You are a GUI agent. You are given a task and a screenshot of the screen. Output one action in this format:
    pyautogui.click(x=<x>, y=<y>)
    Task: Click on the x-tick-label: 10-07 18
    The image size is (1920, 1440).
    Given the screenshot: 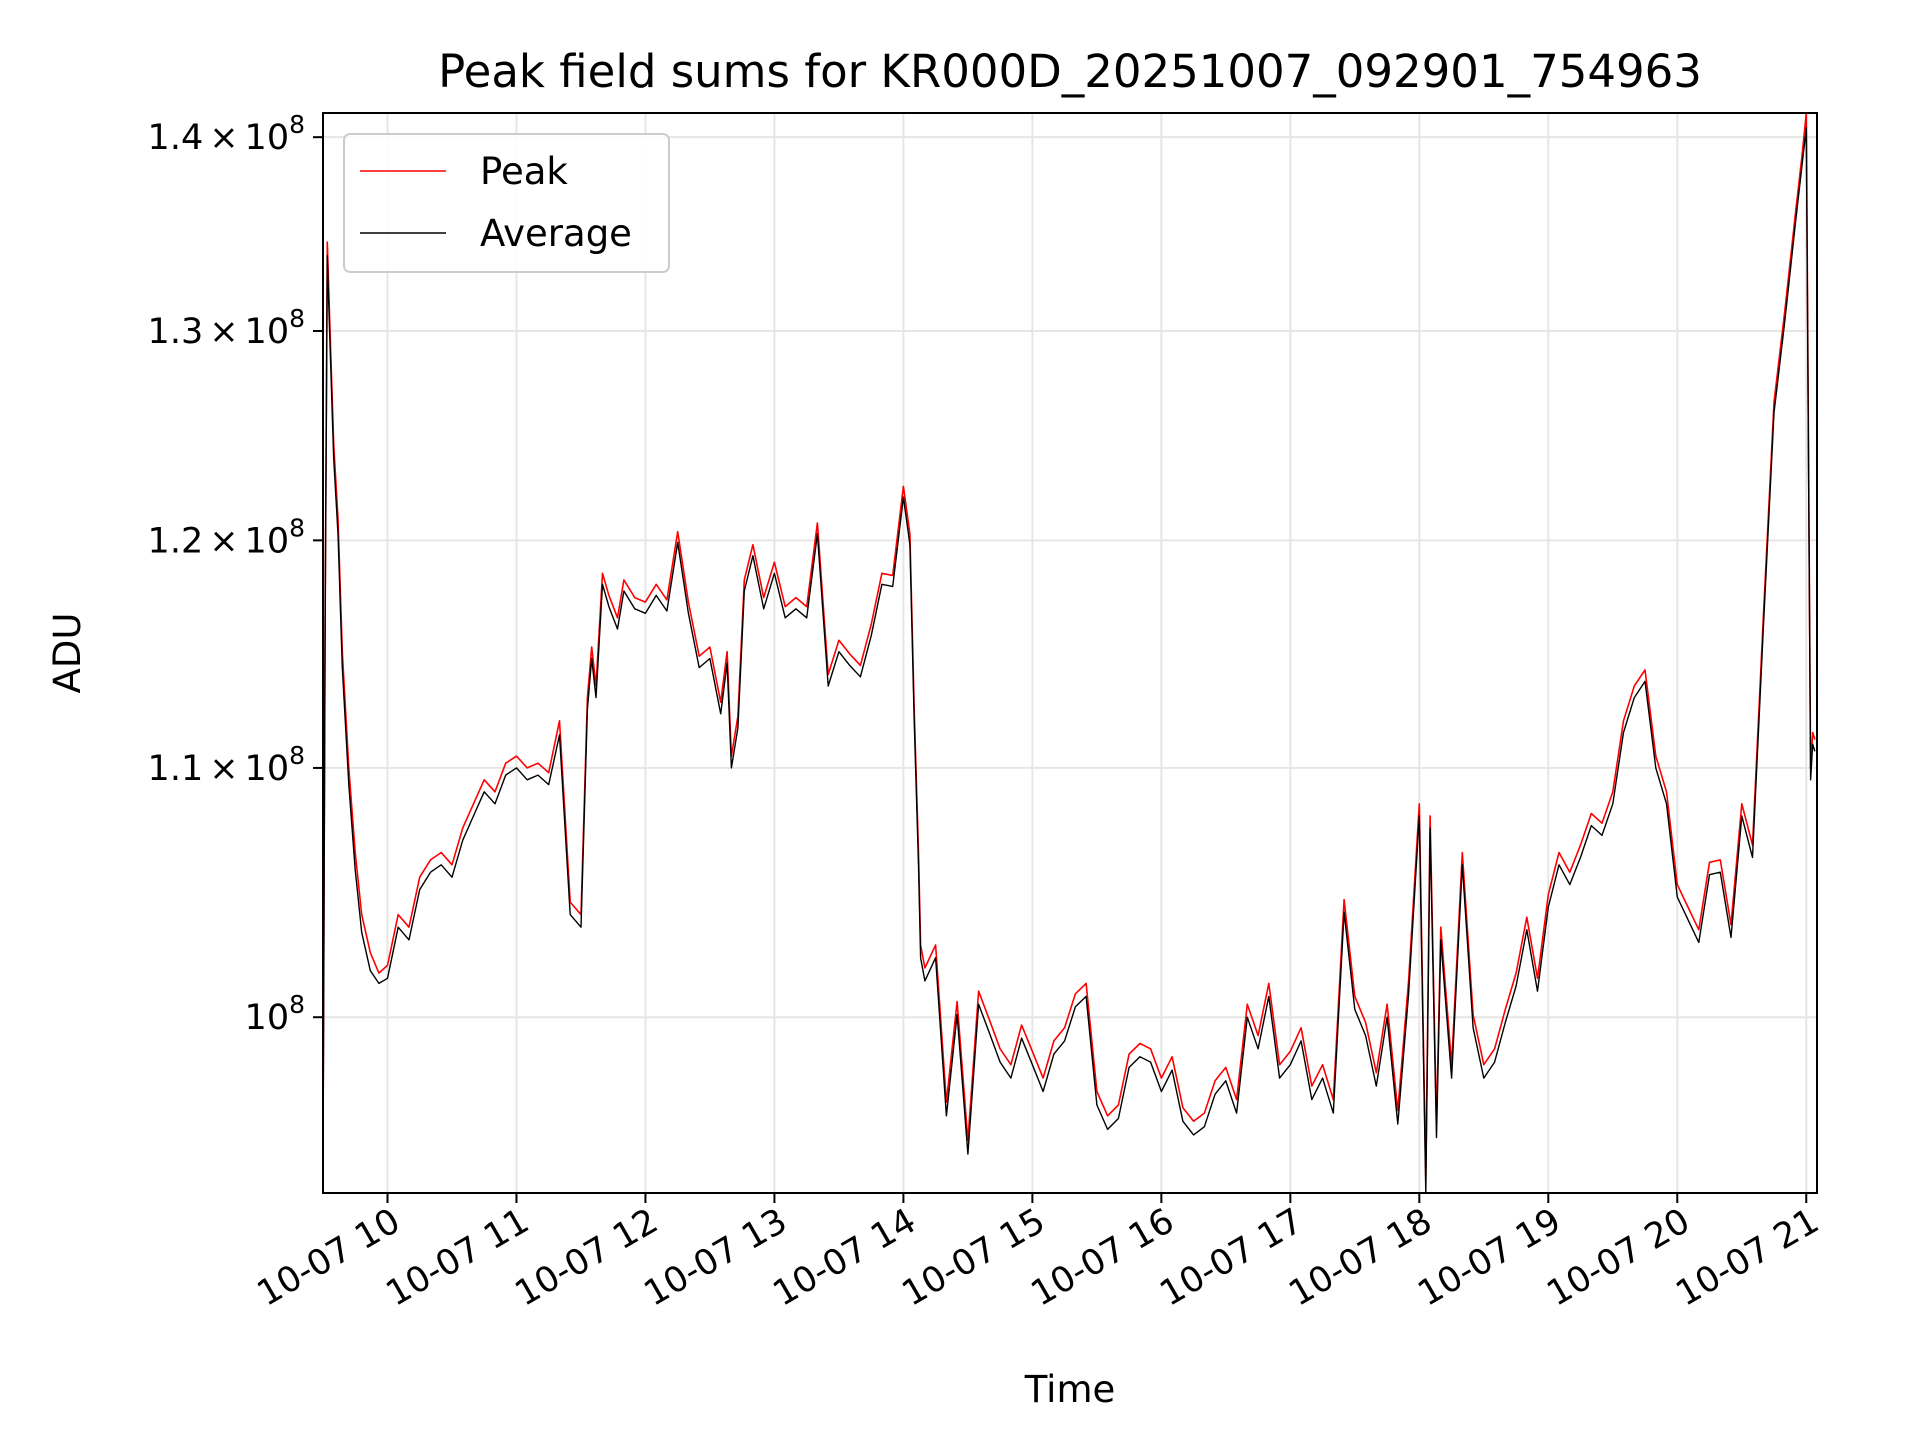 What is the action you would take?
    pyautogui.click(x=1361, y=1257)
    